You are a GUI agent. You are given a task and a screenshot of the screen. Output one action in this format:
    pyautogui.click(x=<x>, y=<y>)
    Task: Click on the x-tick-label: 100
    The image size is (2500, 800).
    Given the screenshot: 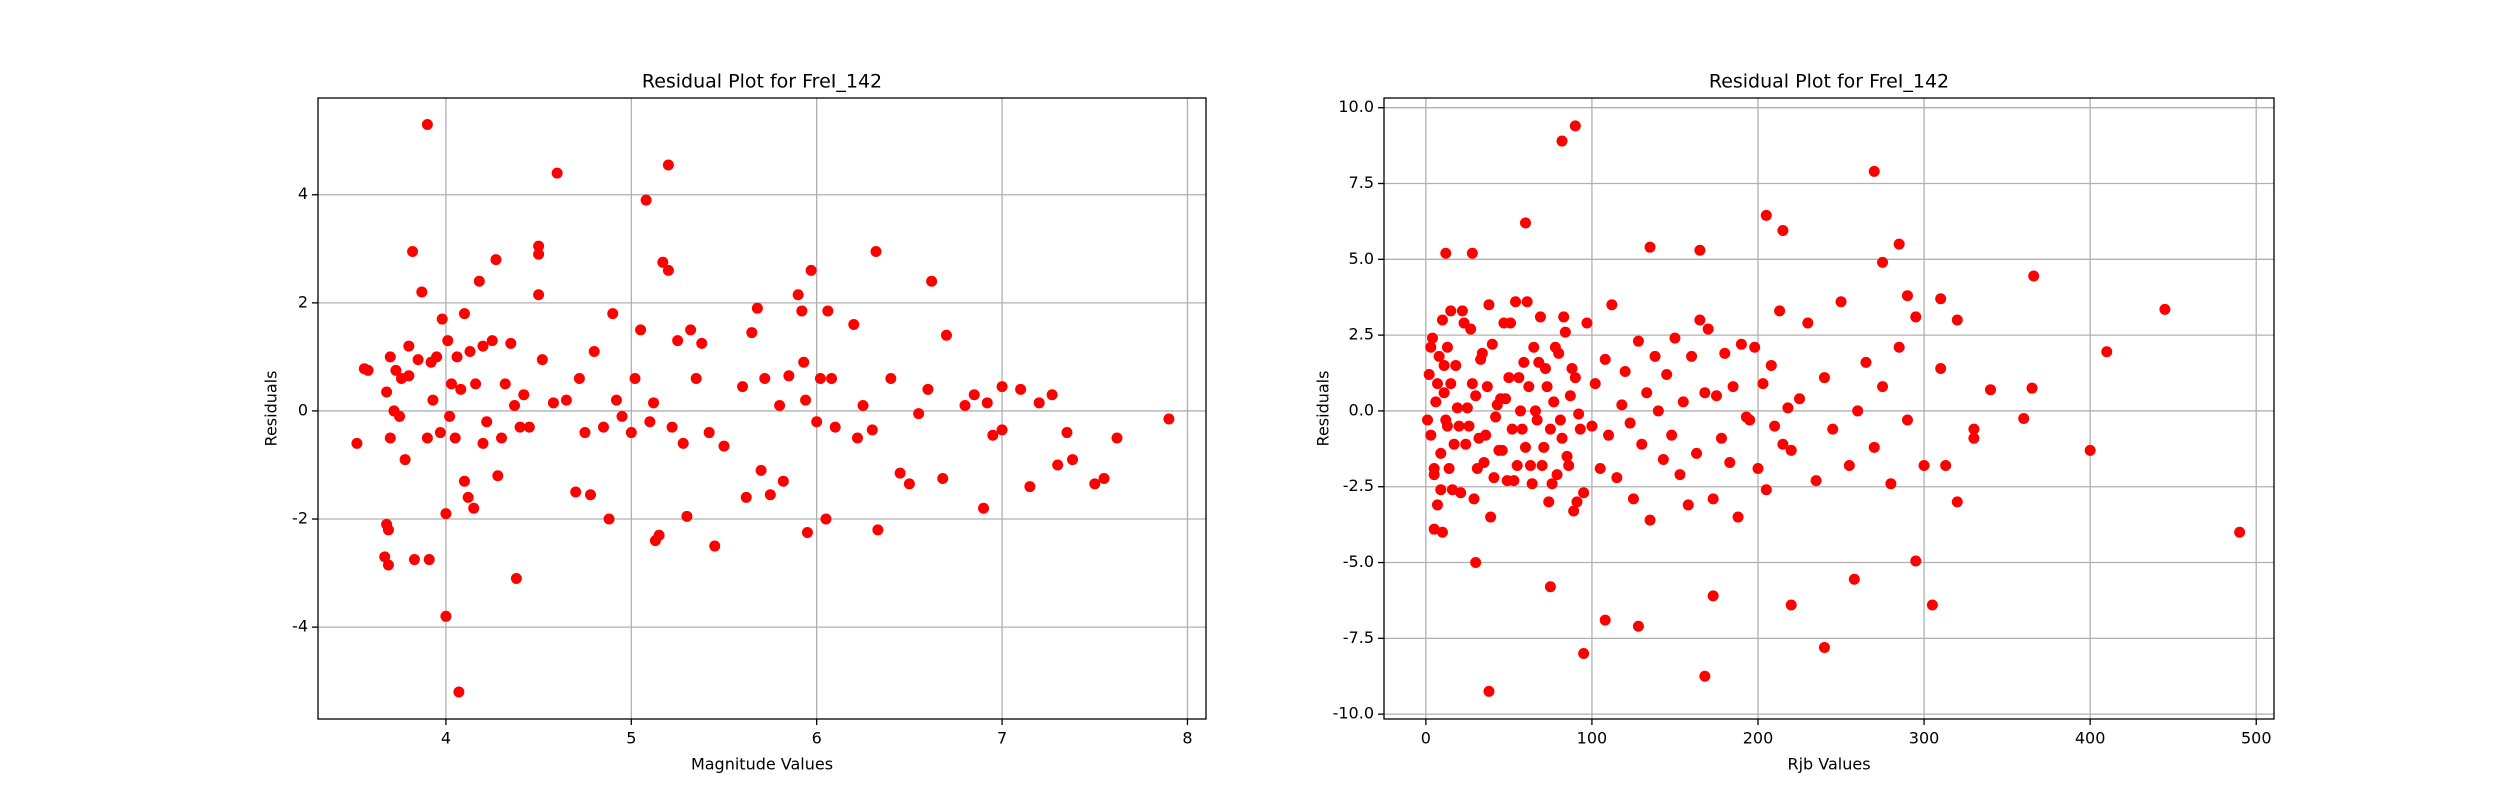 What is the action you would take?
    pyautogui.click(x=1592, y=738)
    